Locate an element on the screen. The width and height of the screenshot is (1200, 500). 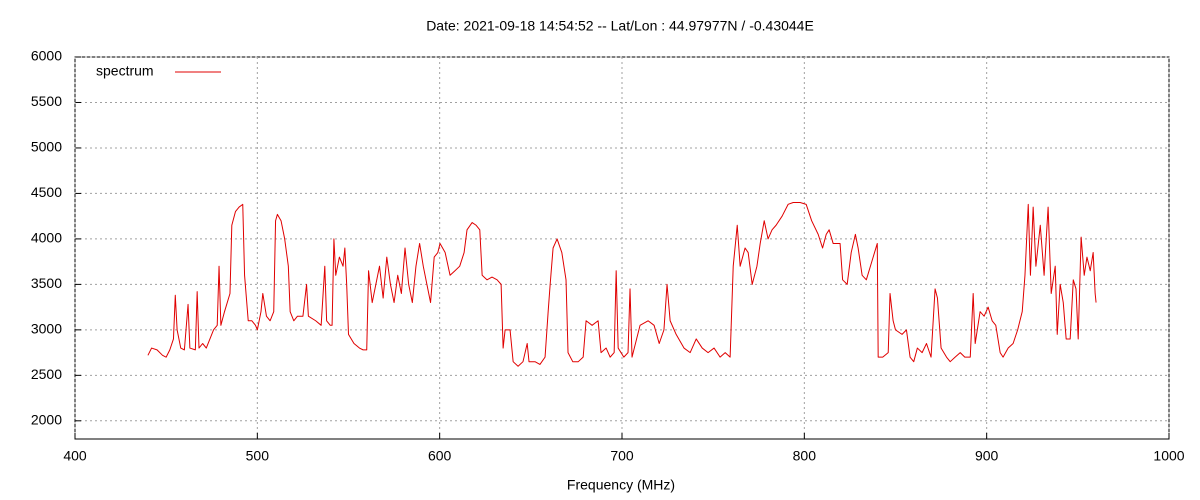
x-axis-label: Frequency (MHz) is located at coordinates (621, 485).